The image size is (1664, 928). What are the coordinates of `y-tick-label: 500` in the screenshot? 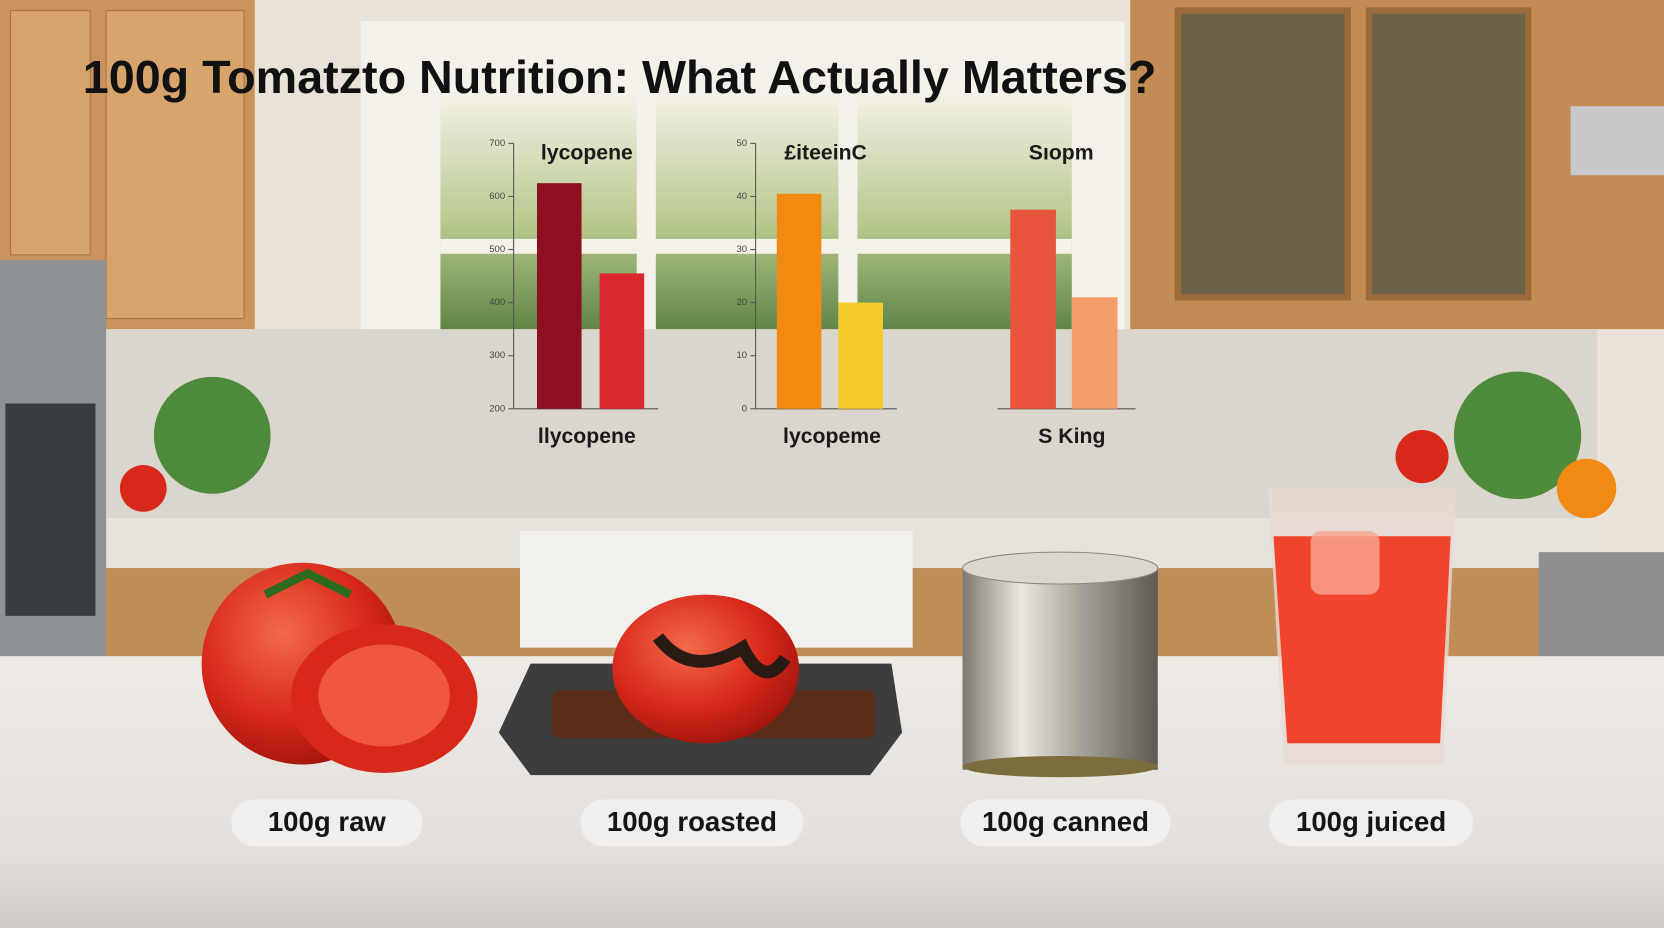 It's located at (497, 249).